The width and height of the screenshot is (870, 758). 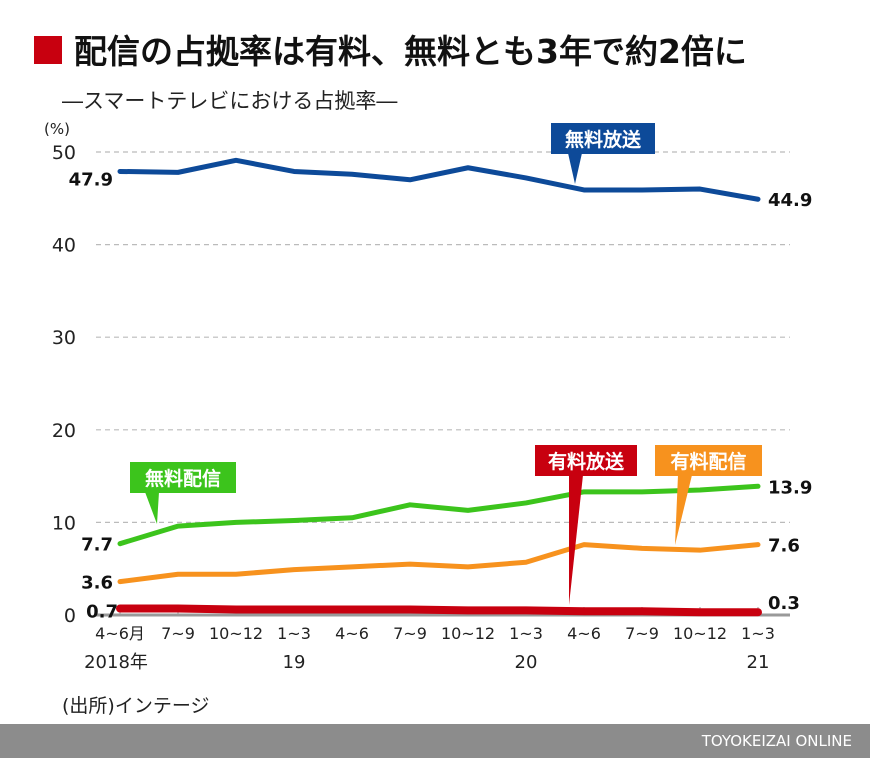 I want to click on start-value-label: 3.6, so click(x=97, y=583).